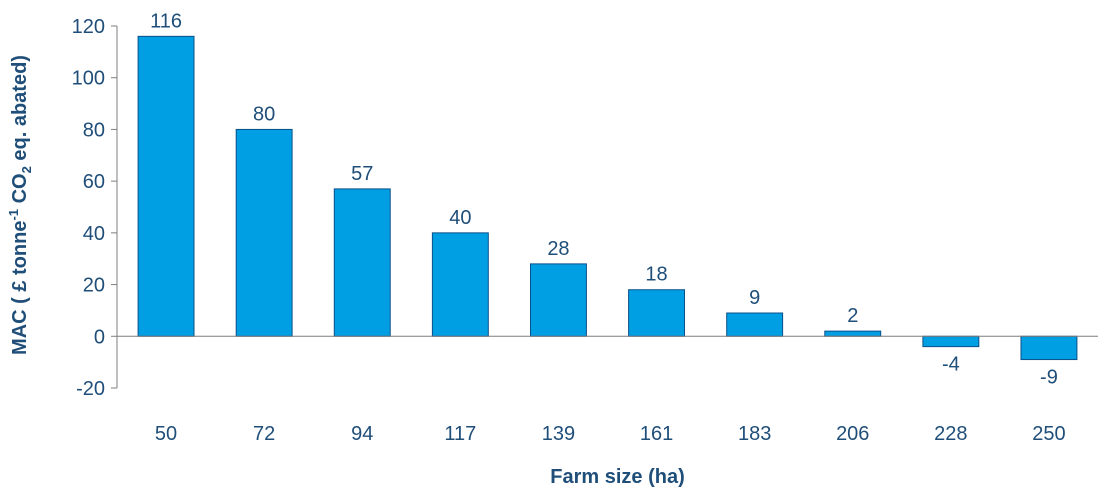 This screenshot has width=1105, height=494. I want to click on x-tick-label: 50, so click(166, 434).